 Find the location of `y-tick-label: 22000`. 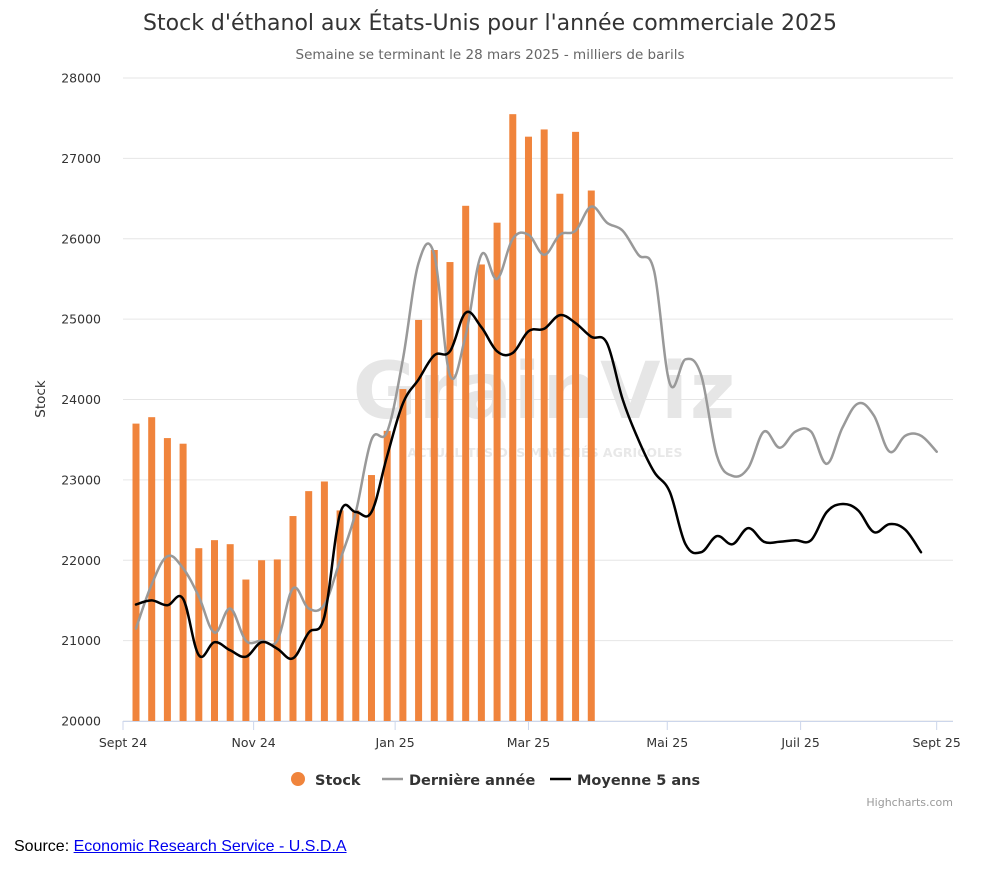

y-tick-label: 22000 is located at coordinates (81, 560).